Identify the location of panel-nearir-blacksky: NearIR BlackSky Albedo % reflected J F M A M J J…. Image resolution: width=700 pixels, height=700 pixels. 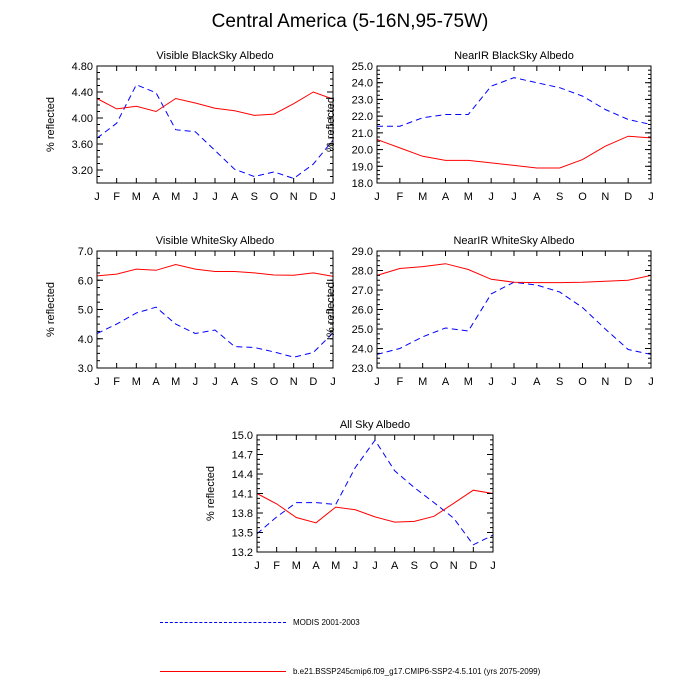
(489, 126).